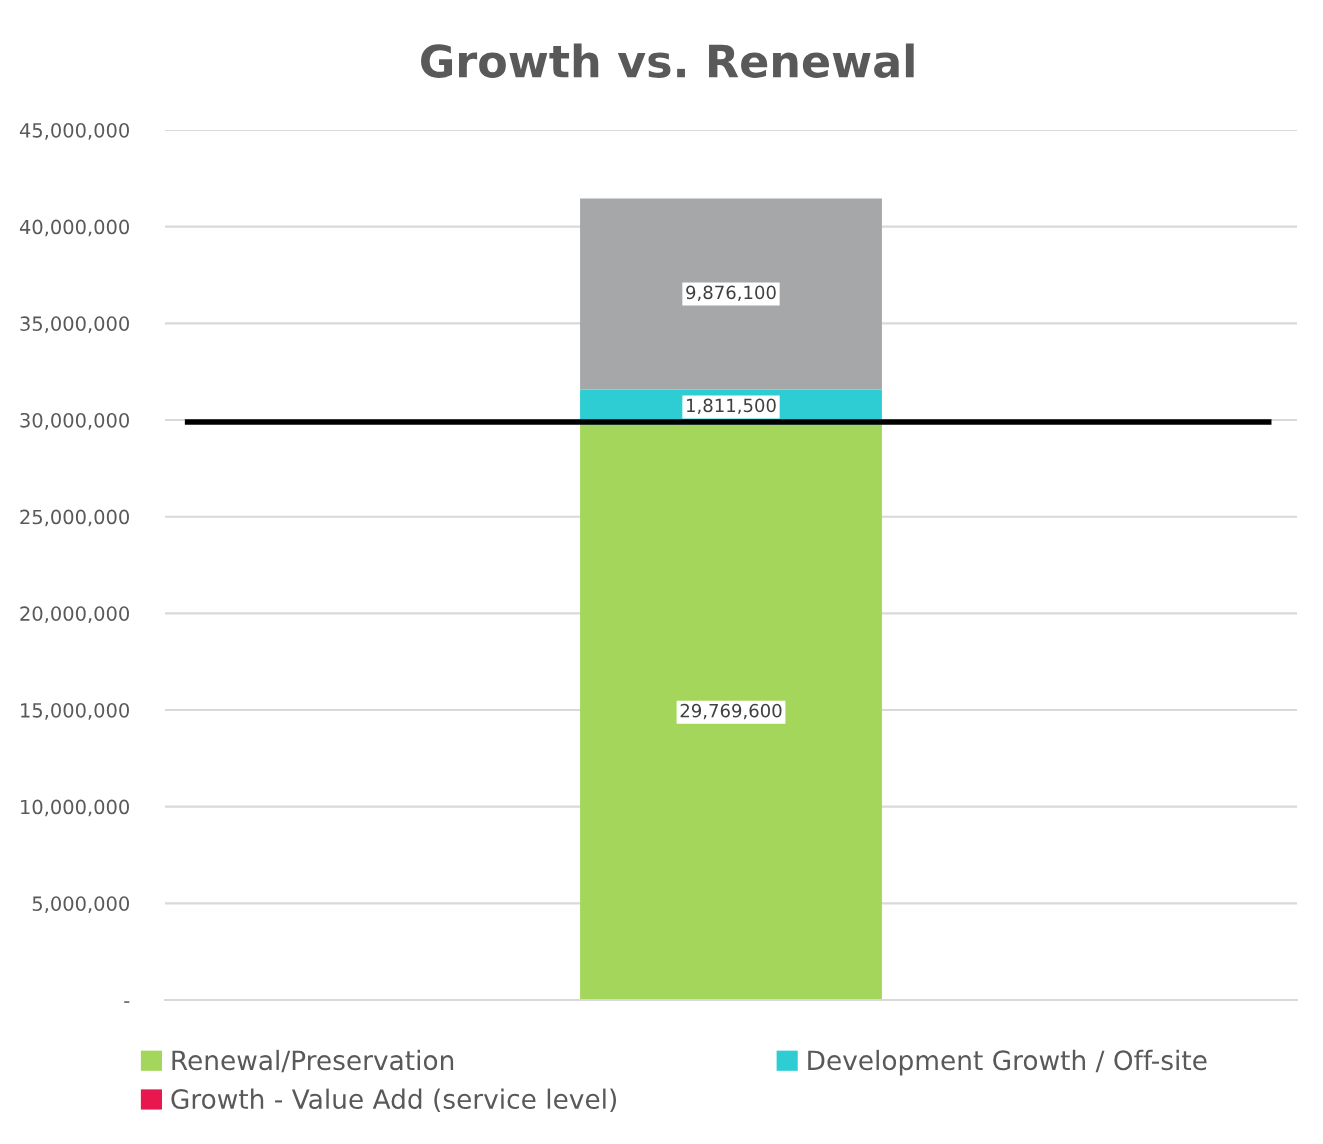 This screenshot has height=1144, width=1323. Describe the element at coordinates (127, 1002) in the screenshot. I see `y-tick-label: -` at that location.